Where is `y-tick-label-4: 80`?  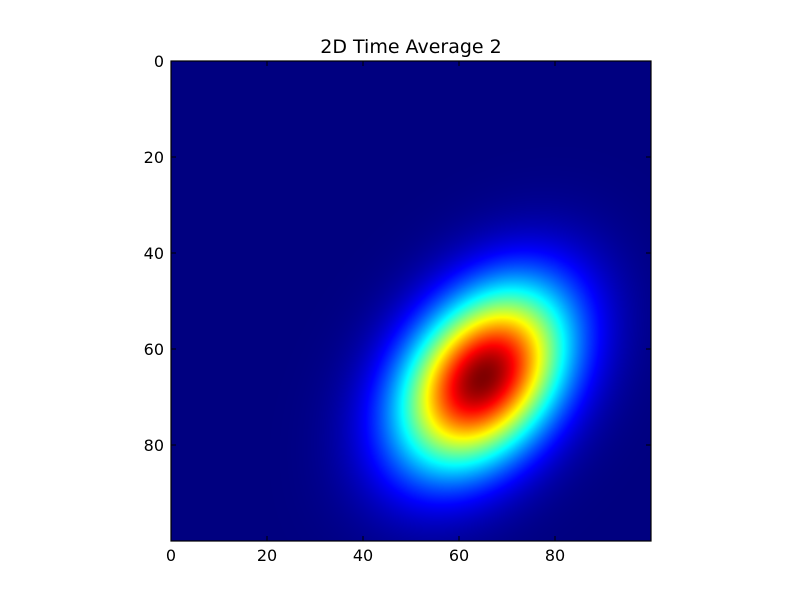 y-tick-label-4: 80 is located at coordinates (154, 445).